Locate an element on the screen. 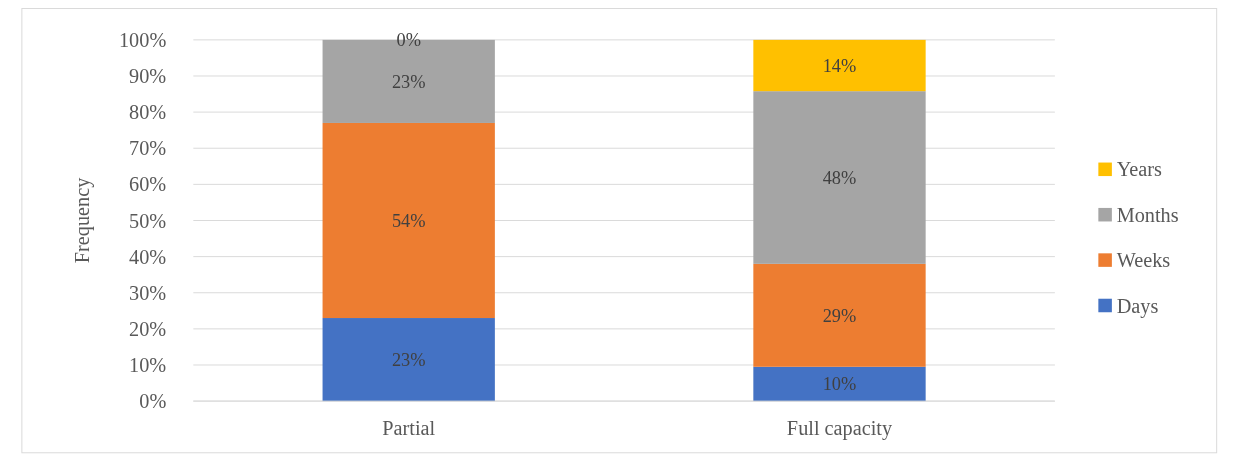  x-tick-label: Partial is located at coordinates (409, 427).